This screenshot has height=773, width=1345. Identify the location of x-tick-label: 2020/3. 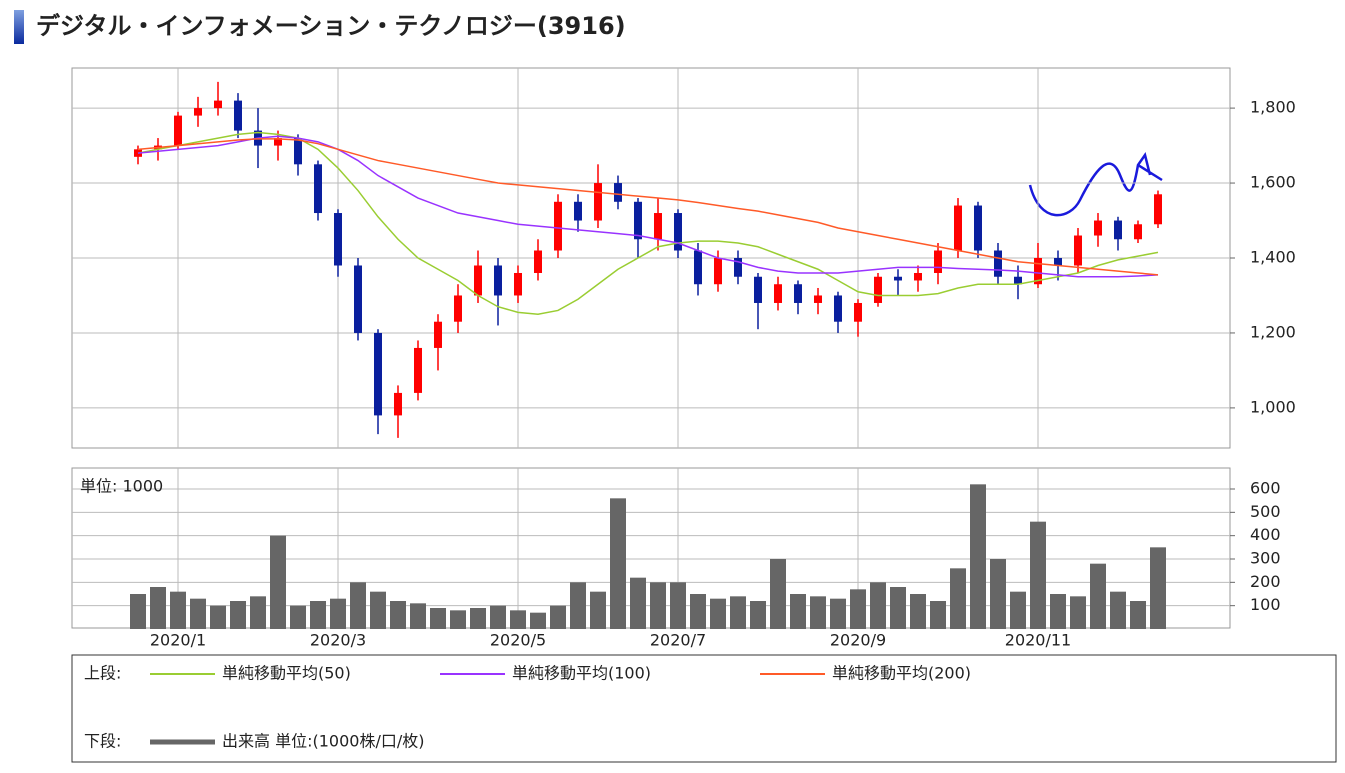
(338, 640).